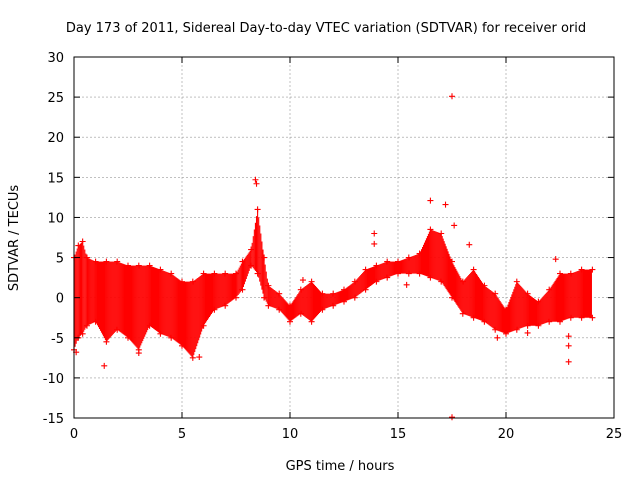 The image size is (640, 480). Describe the element at coordinates (53, 379) in the screenshot. I see `y-tick-label: -10` at that location.